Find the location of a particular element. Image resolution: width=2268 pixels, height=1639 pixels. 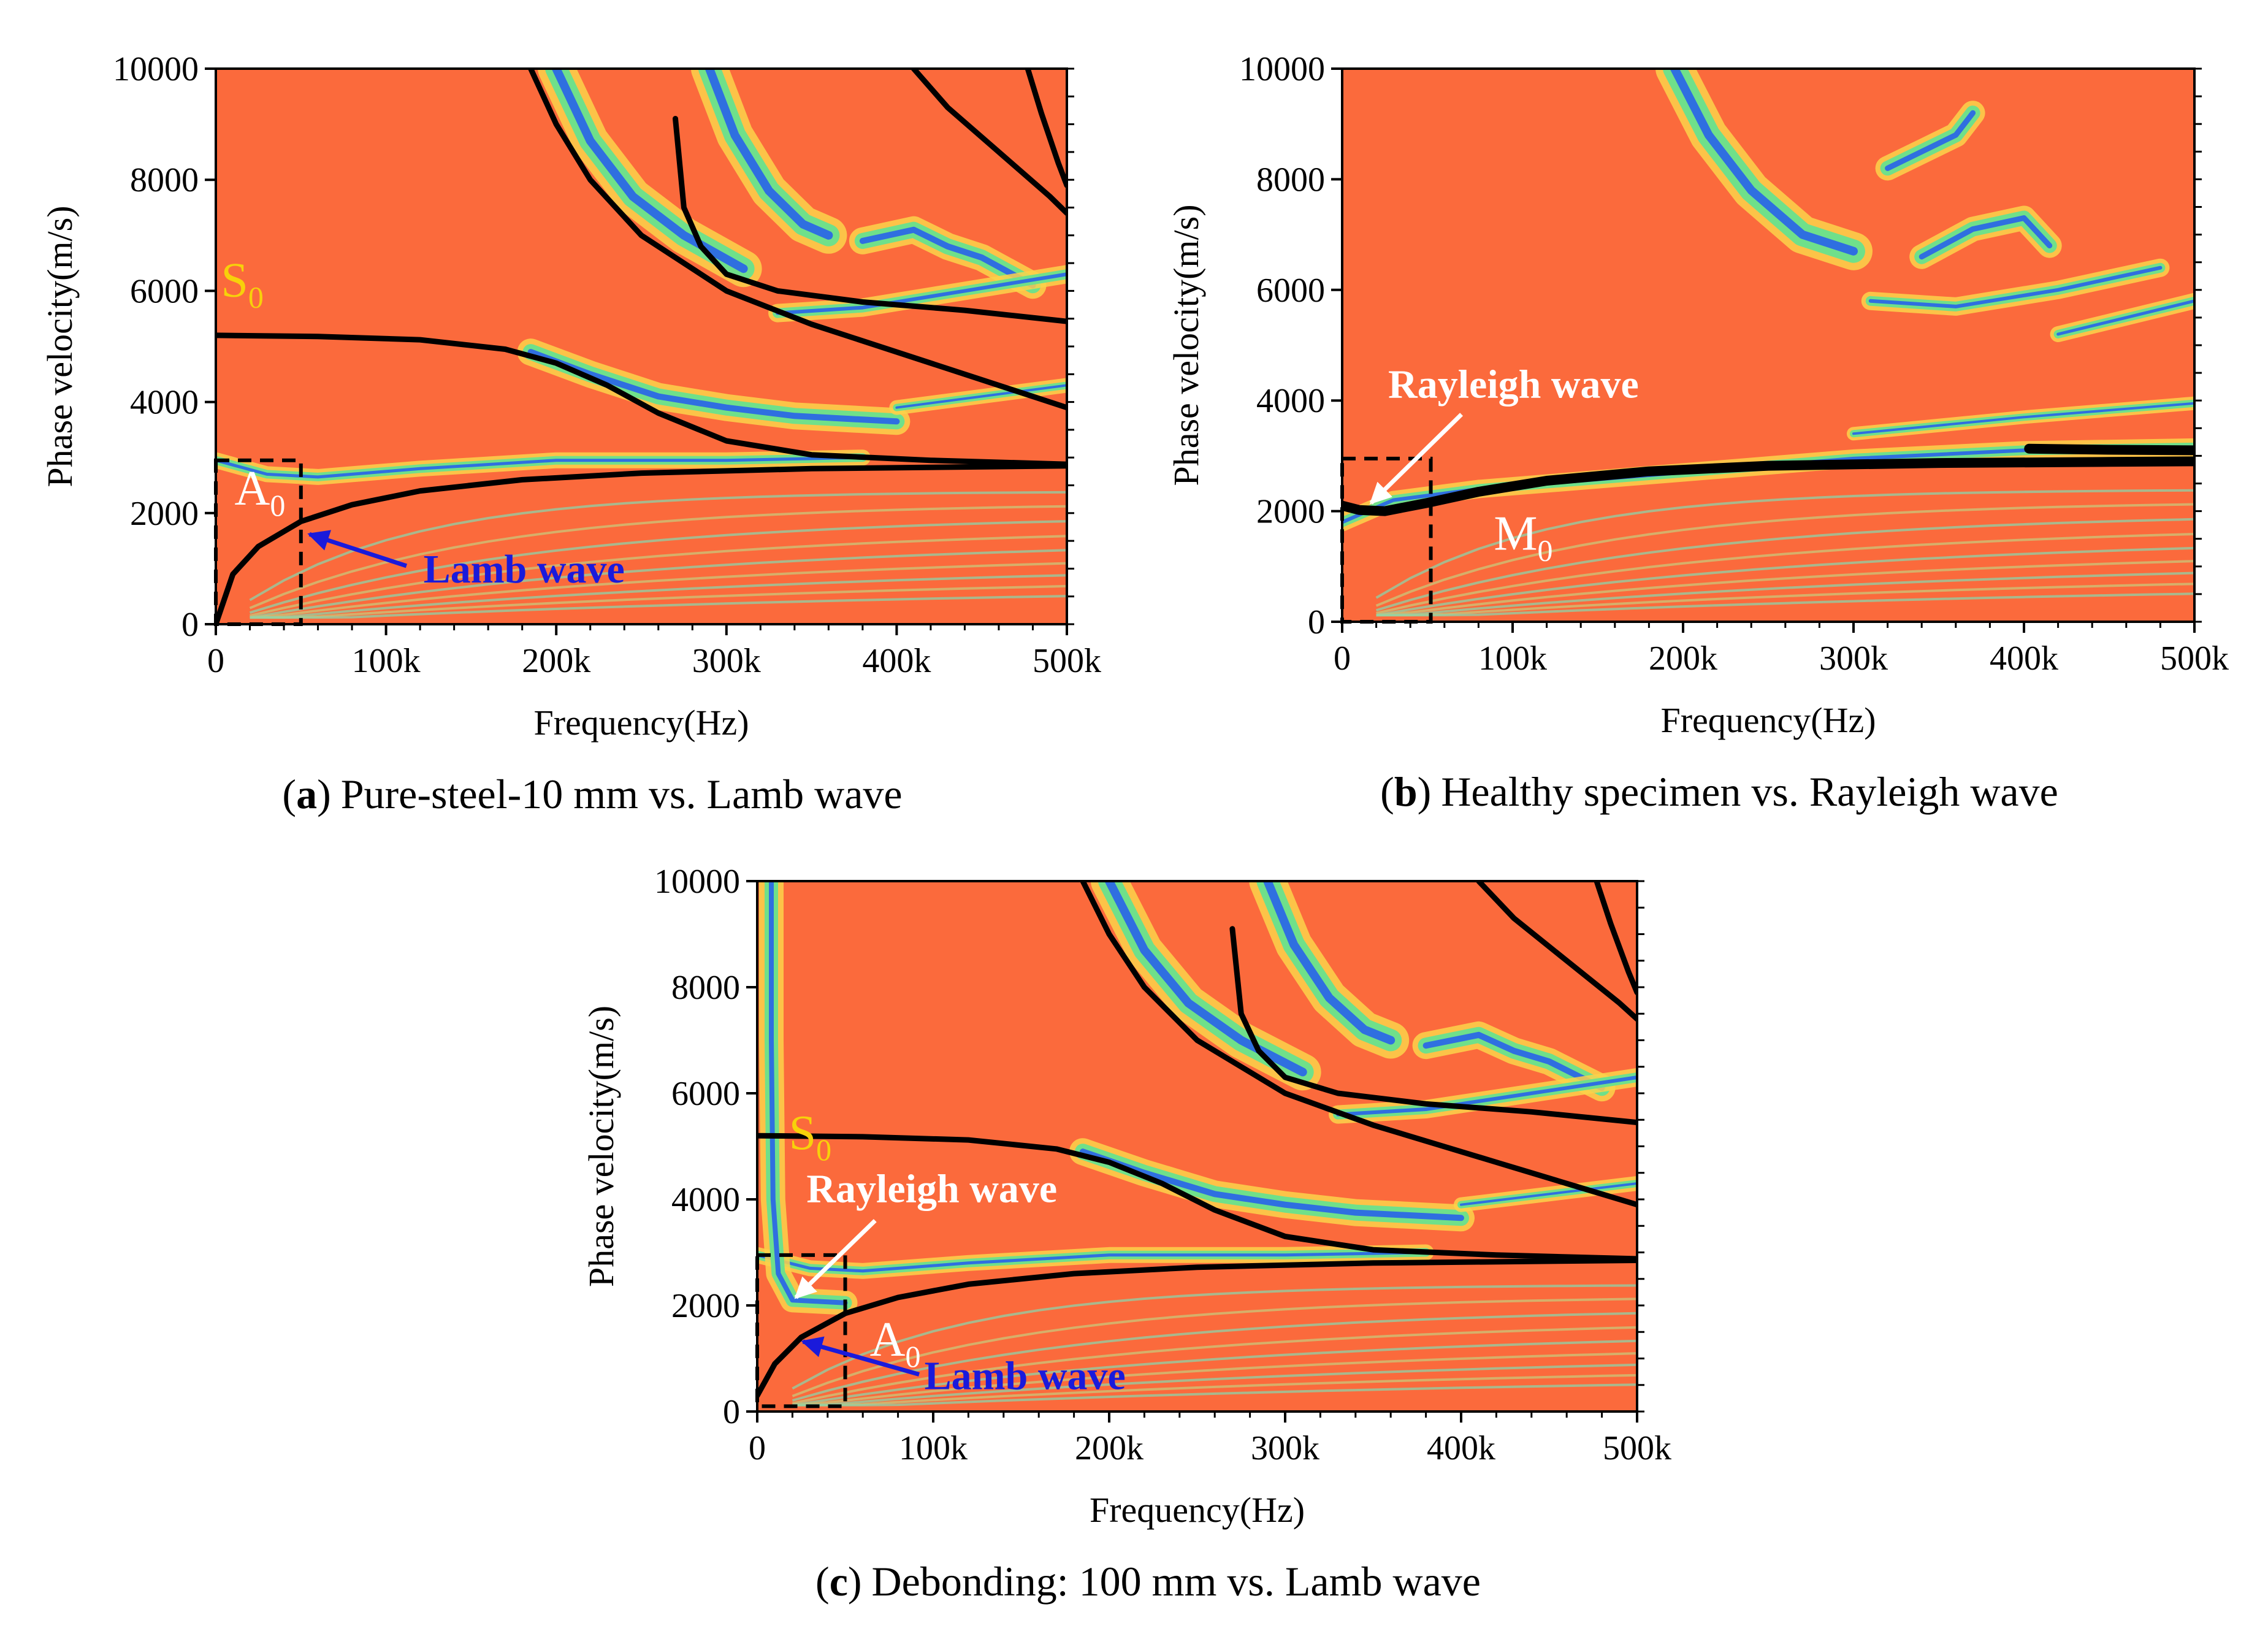

mode-curve-mode-6-a is located at coordinates (1046, 128).